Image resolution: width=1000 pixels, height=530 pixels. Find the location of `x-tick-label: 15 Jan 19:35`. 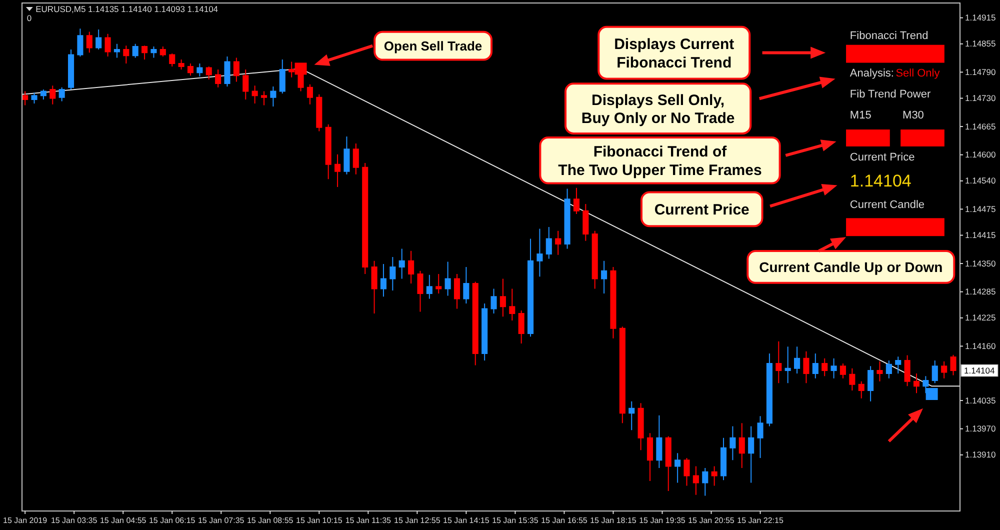

x-tick-label: 15 Jan 19:35 is located at coordinates (662, 520).